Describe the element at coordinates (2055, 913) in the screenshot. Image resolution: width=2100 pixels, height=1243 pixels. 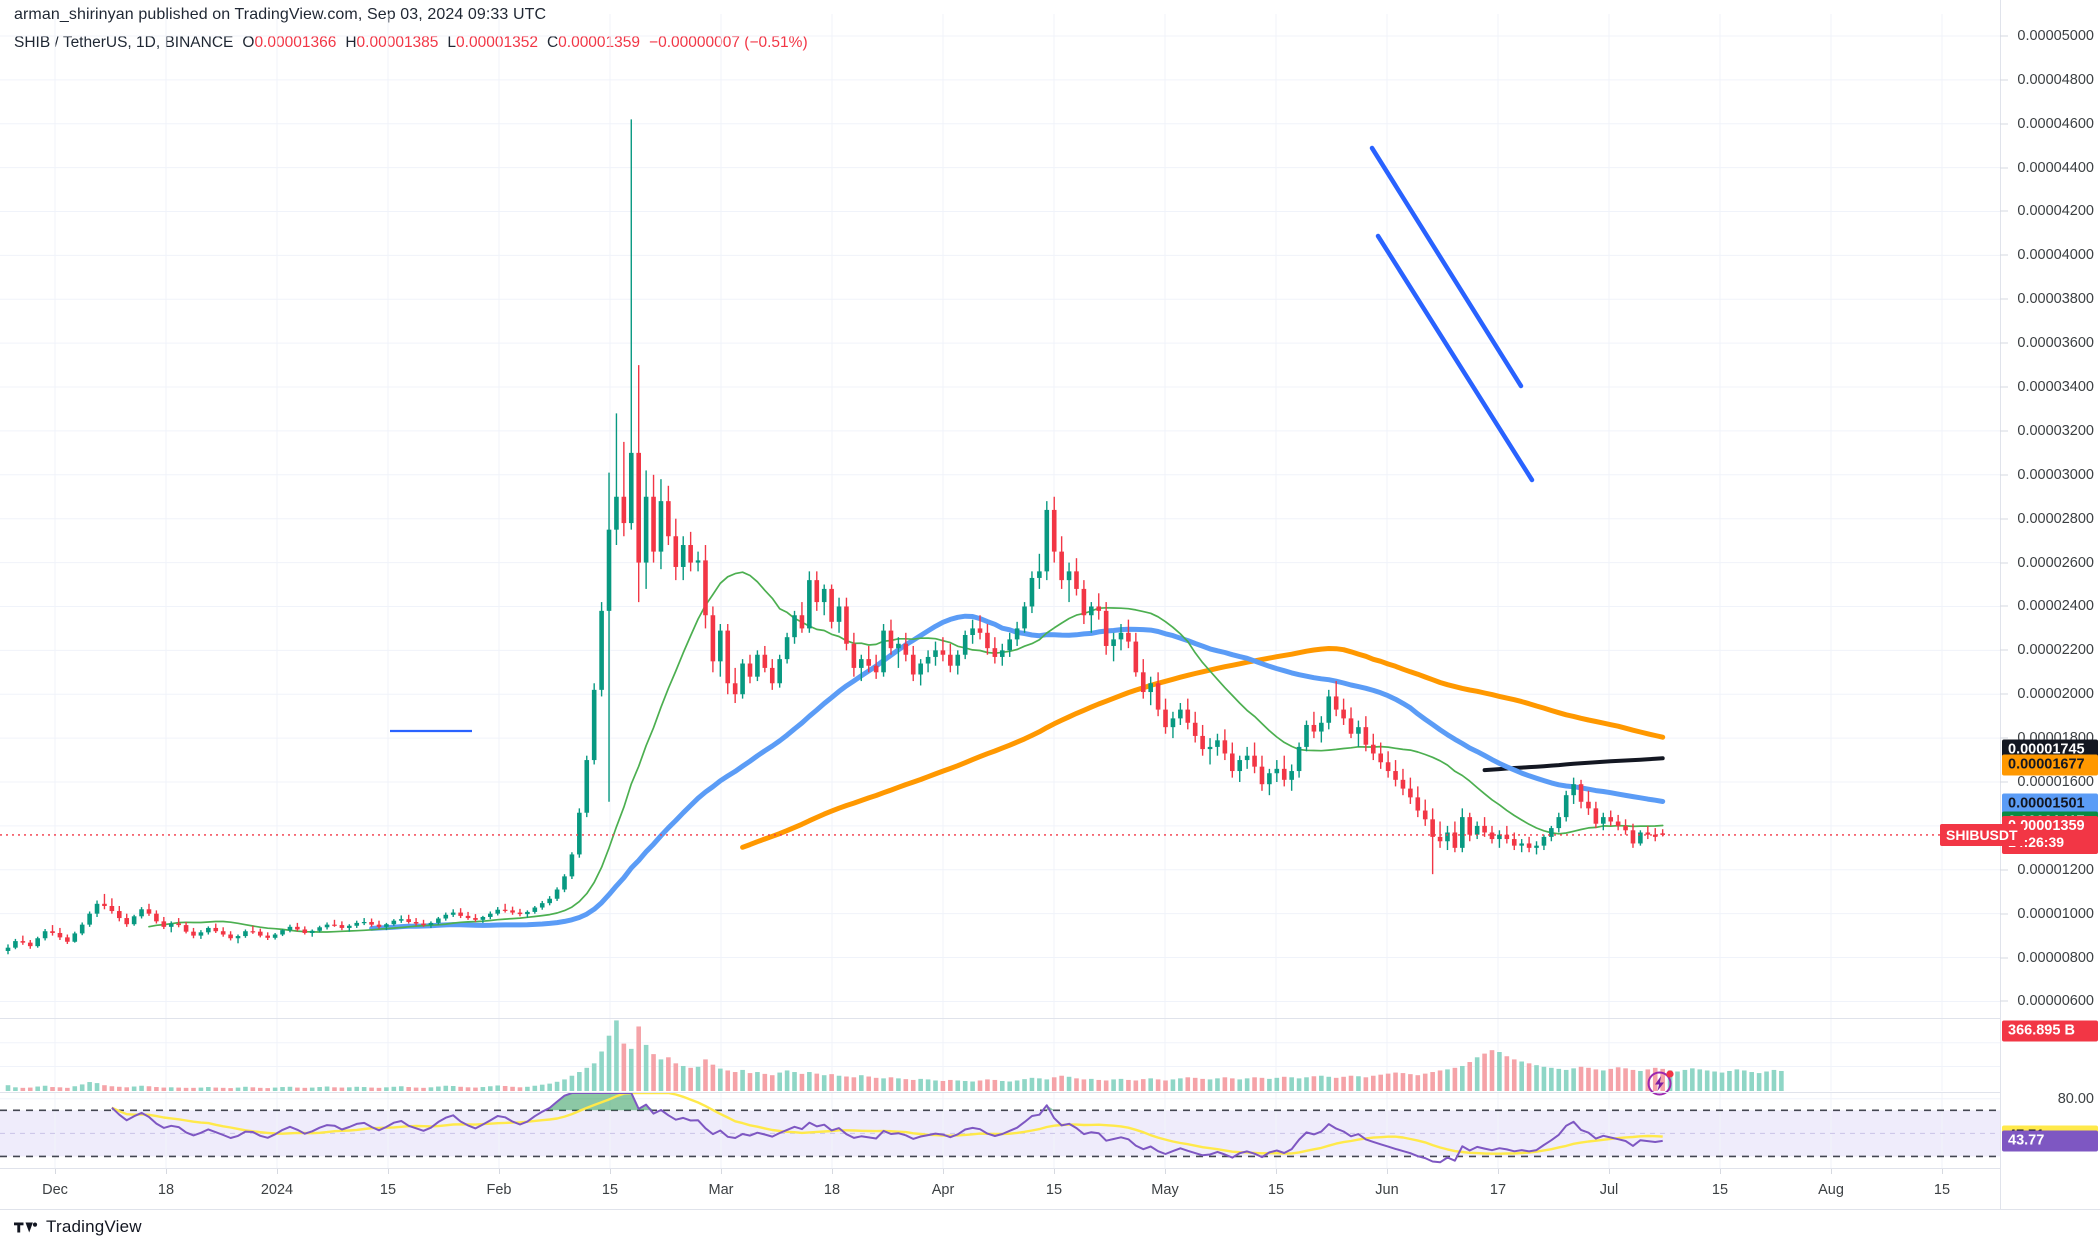
I see `price-axis-tick: 0.00001000` at that location.